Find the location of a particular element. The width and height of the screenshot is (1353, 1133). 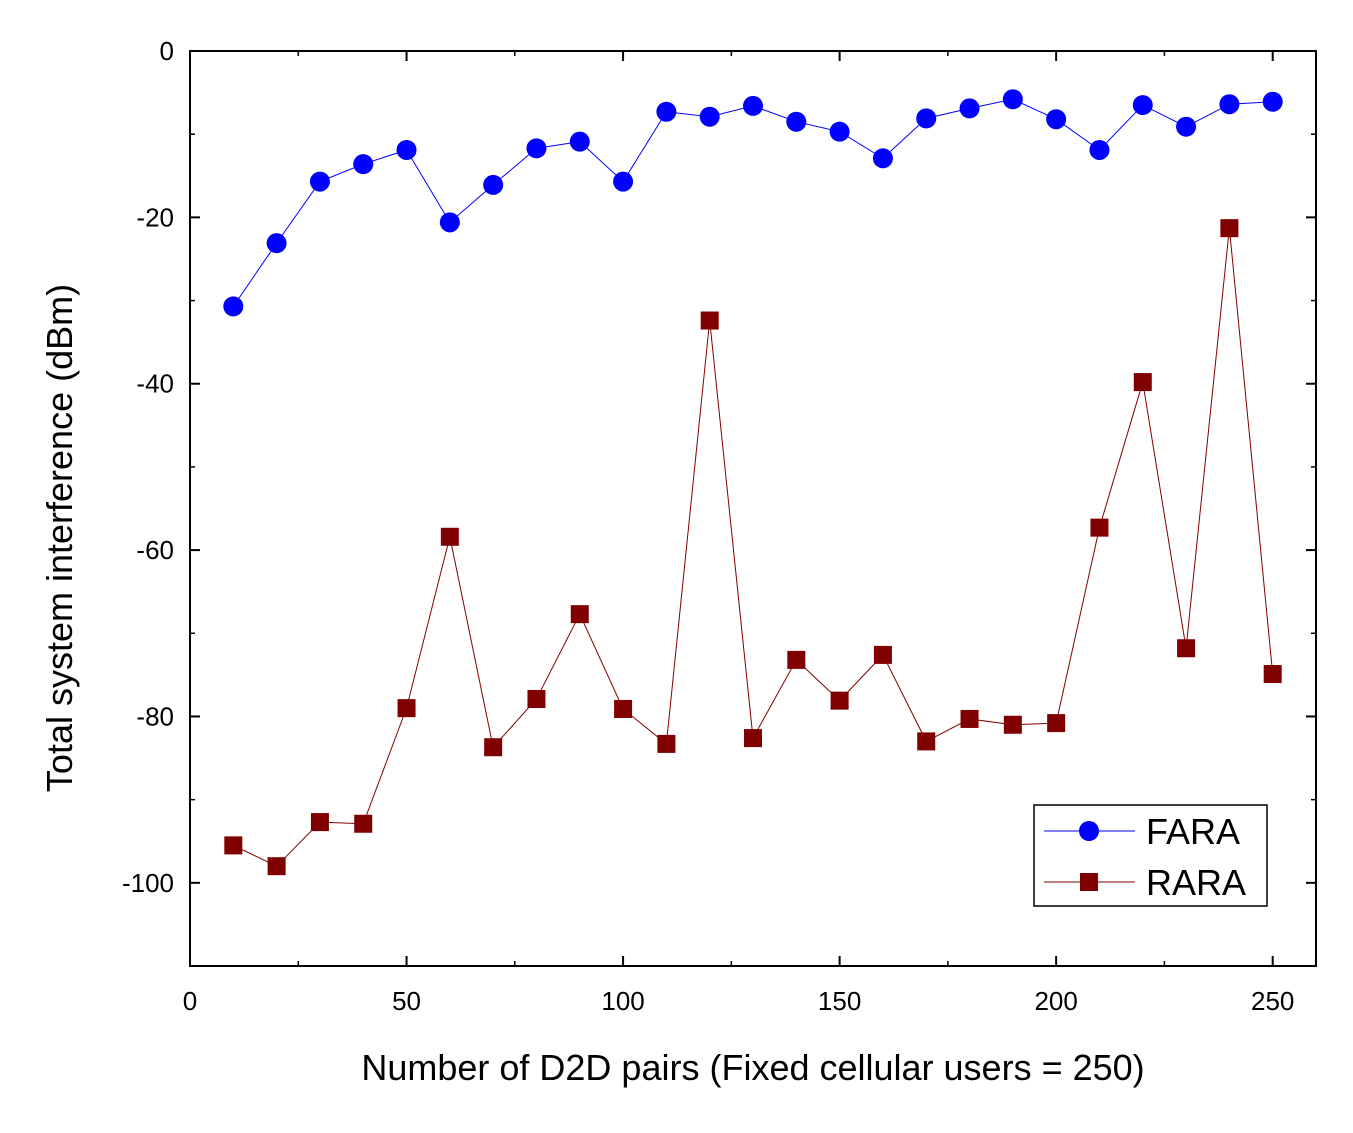

y-tick-label: 0 is located at coordinates (167, 51).